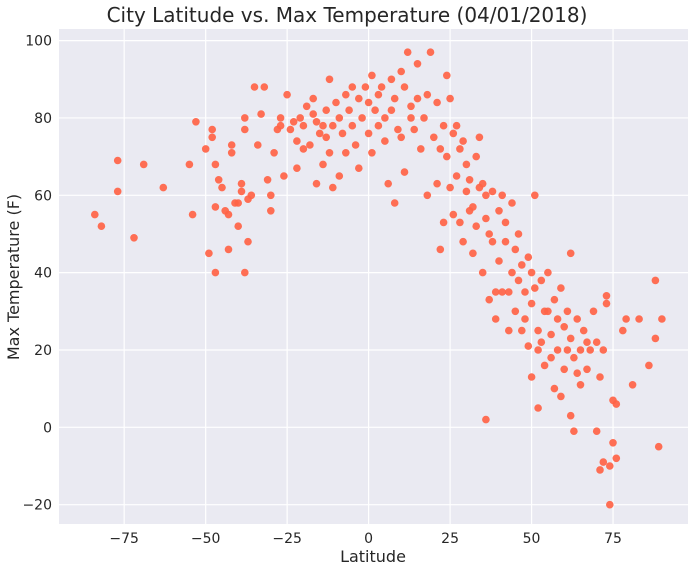 Image resolution: width=695 pixels, height=572 pixels. I want to click on y-tick-label: −20, so click(37, 506).